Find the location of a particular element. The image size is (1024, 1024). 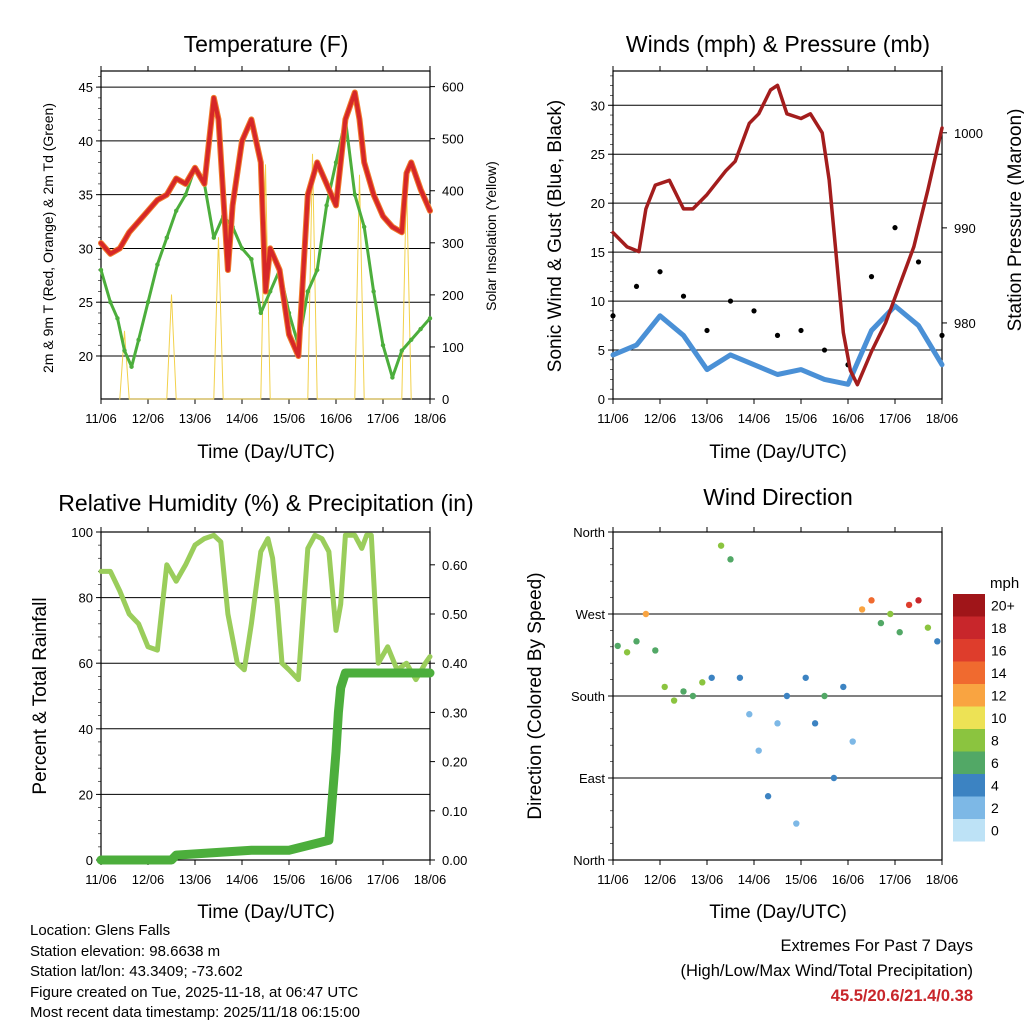

winds-xtick-label: 15/06 is located at coordinates (801, 418).